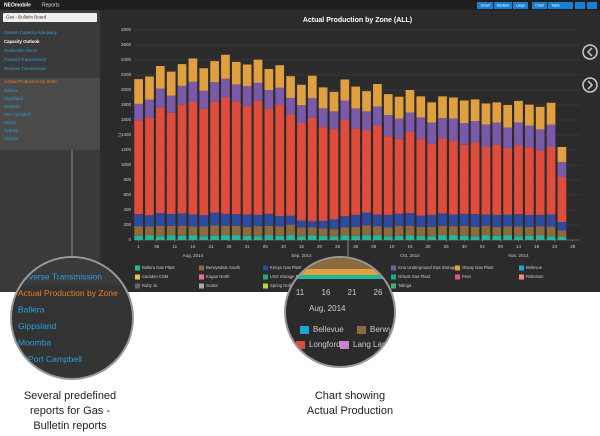 The height and width of the screenshot is (436, 600). Describe the element at coordinates (30, 81) in the screenshot. I see `sidebar-section: Actual Production by Zone` at that location.